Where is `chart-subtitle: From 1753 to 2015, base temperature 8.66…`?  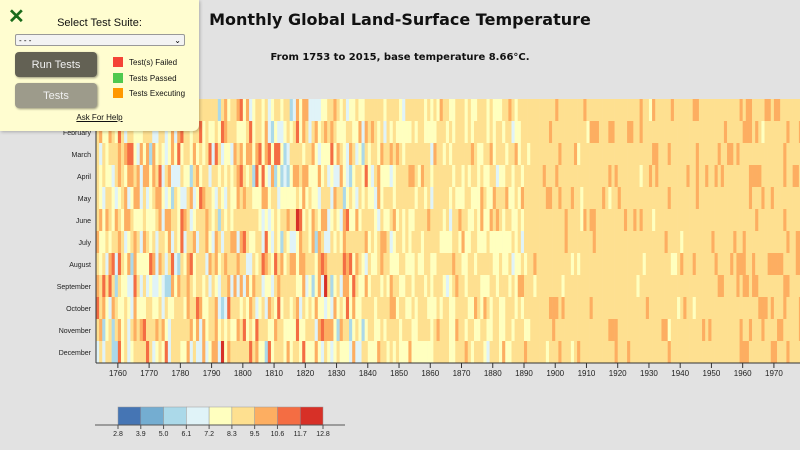 chart-subtitle: From 1753 to 2015, base temperature 8.66… is located at coordinates (400, 57).